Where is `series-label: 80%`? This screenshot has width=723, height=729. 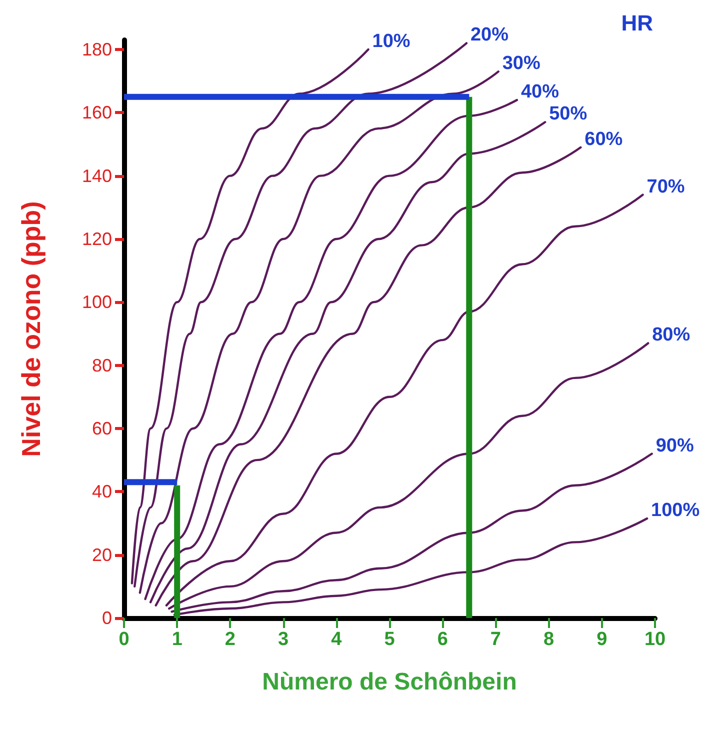
series-label: 80% is located at coordinates (671, 335).